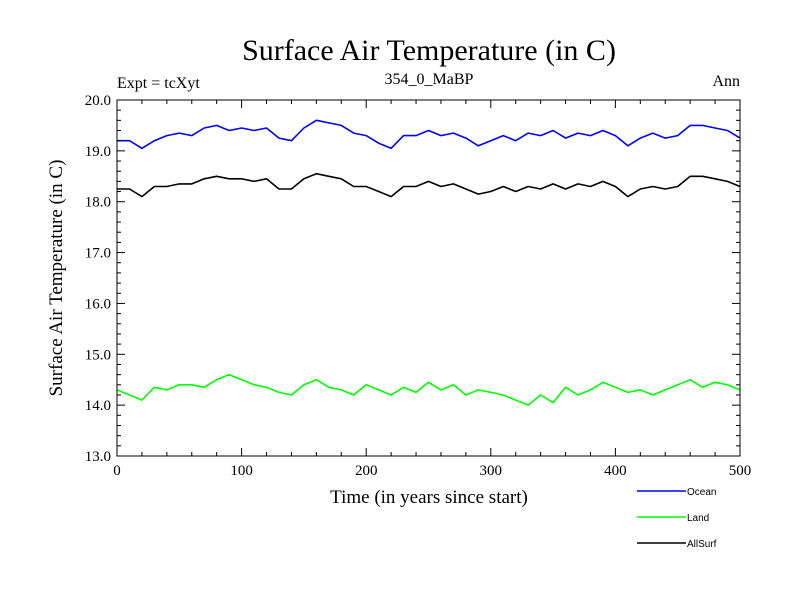 This screenshot has height=600, width=800. What do you see at coordinates (98, 101) in the screenshot?
I see `y-tick-label: 20.0` at bounding box center [98, 101].